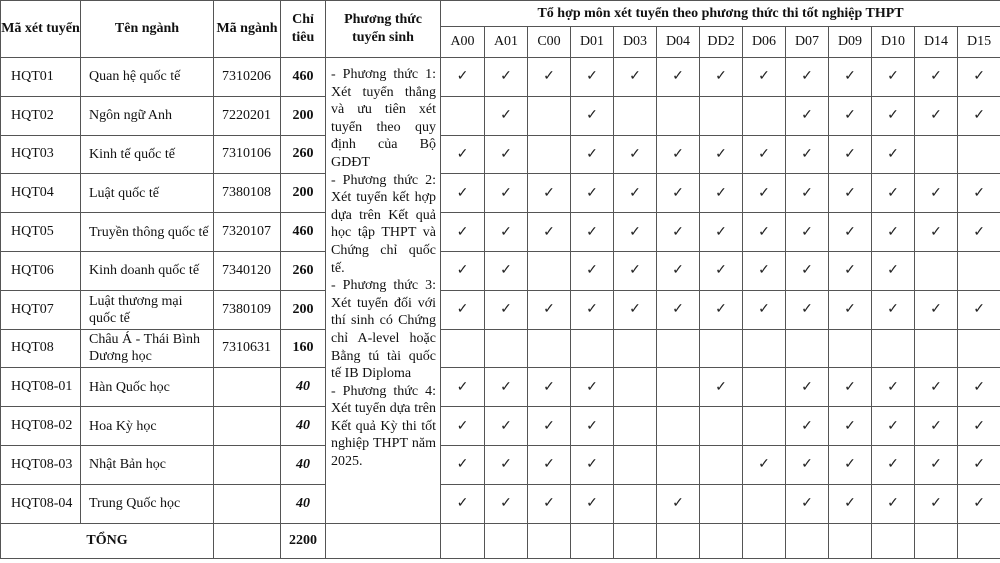 This screenshot has width=1000, height=563. Describe the element at coordinates (383, 29) in the screenshot. I see `header-method: Phương thức tuyển sinh` at that location.